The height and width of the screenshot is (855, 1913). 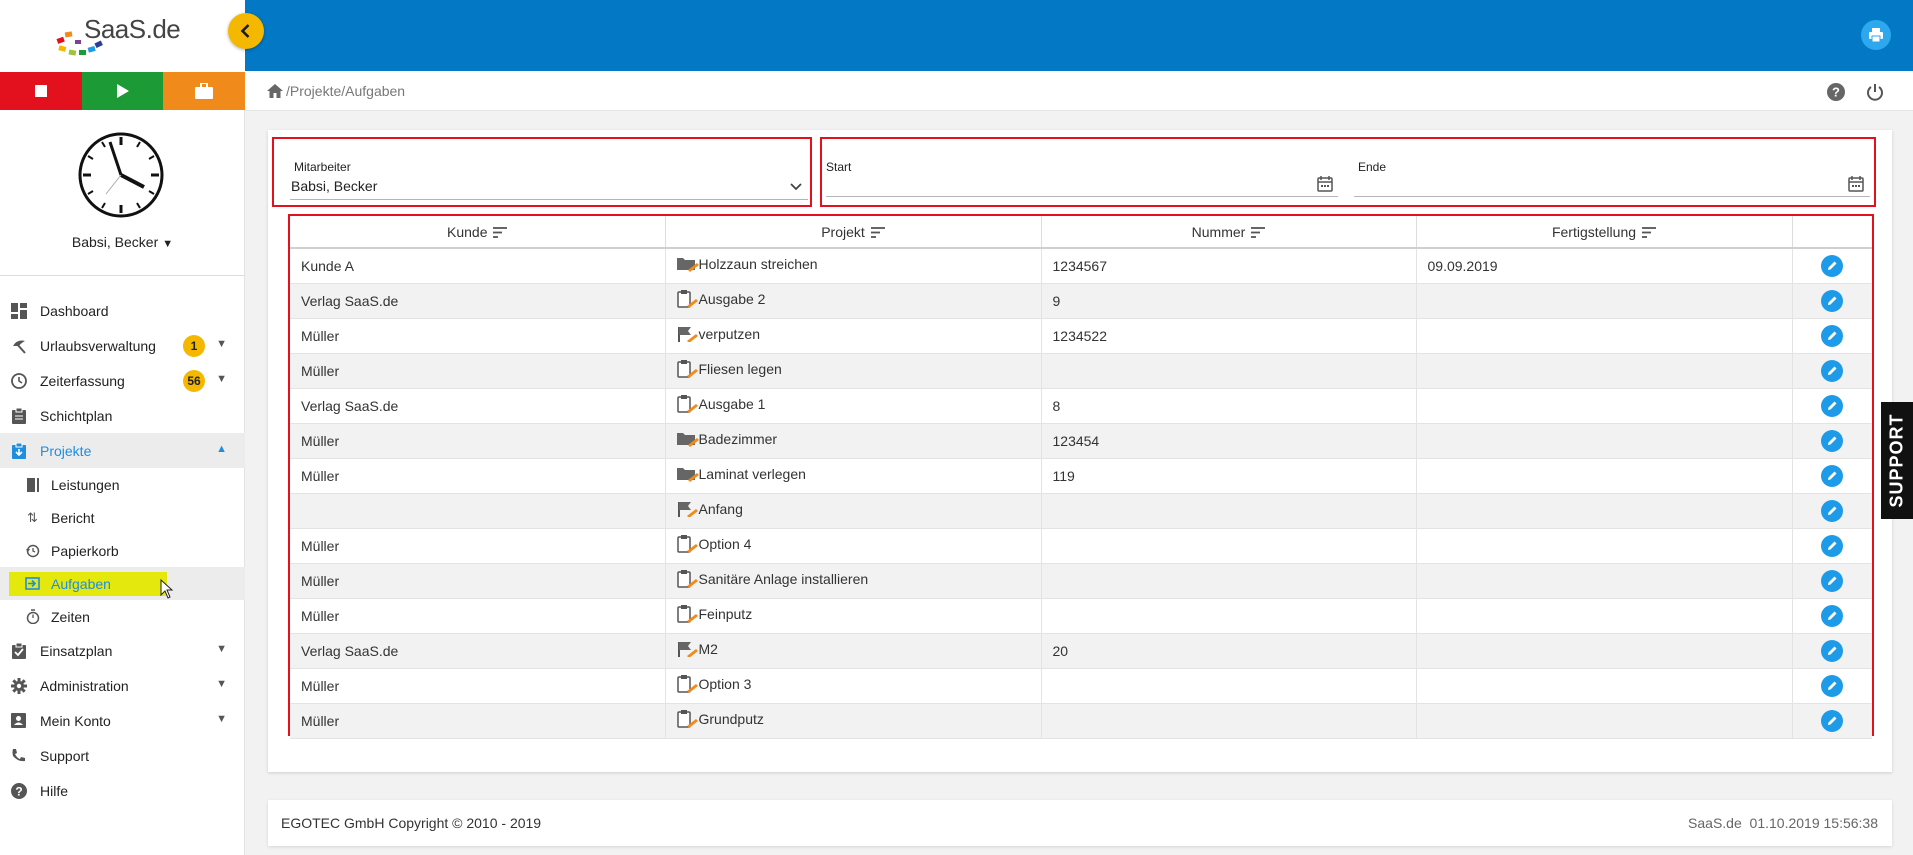 What do you see at coordinates (1229, 266) in the screenshot?
I see `cell-nummer: 1234567` at bounding box center [1229, 266].